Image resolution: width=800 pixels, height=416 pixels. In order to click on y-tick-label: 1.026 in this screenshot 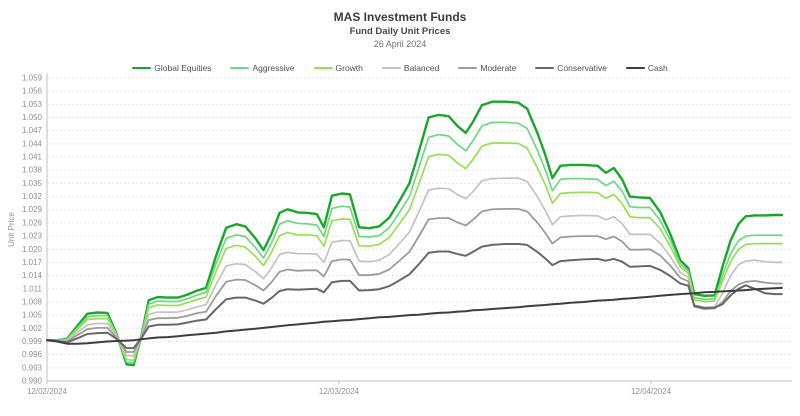, I will do `click(32, 222)`.